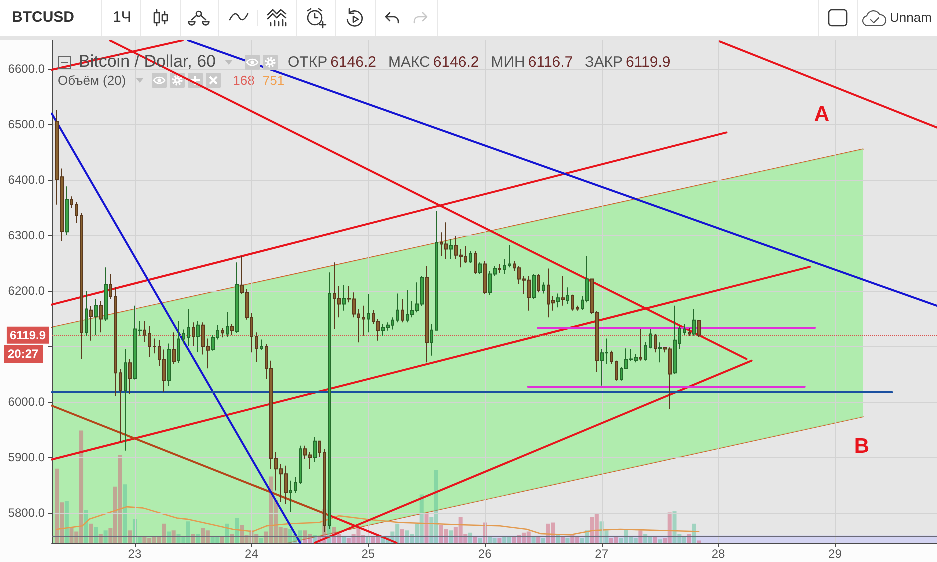  Describe the element at coordinates (27, 235) in the screenshot. I see `y-tick-label: 6300.0` at that location.